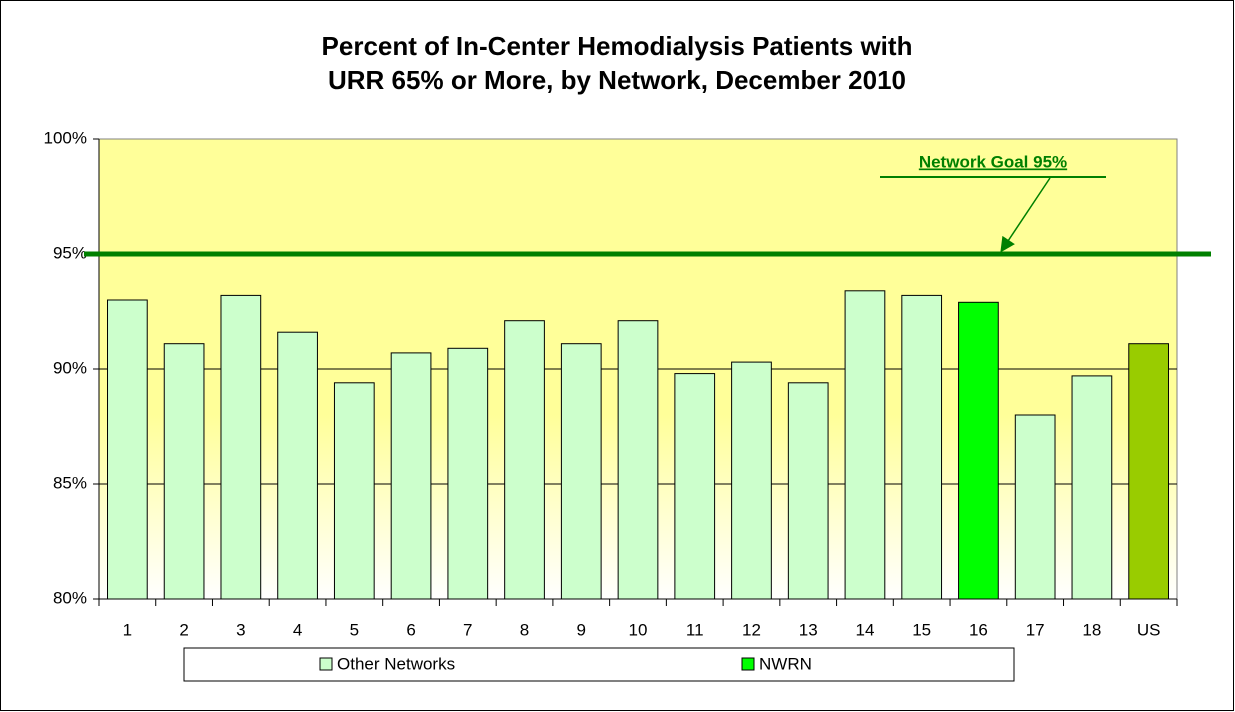 The image size is (1235, 712). What do you see at coordinates (396, 663) in the screenshot?
I see `legend-label: Other Networks` at bounding box center [396, 663].